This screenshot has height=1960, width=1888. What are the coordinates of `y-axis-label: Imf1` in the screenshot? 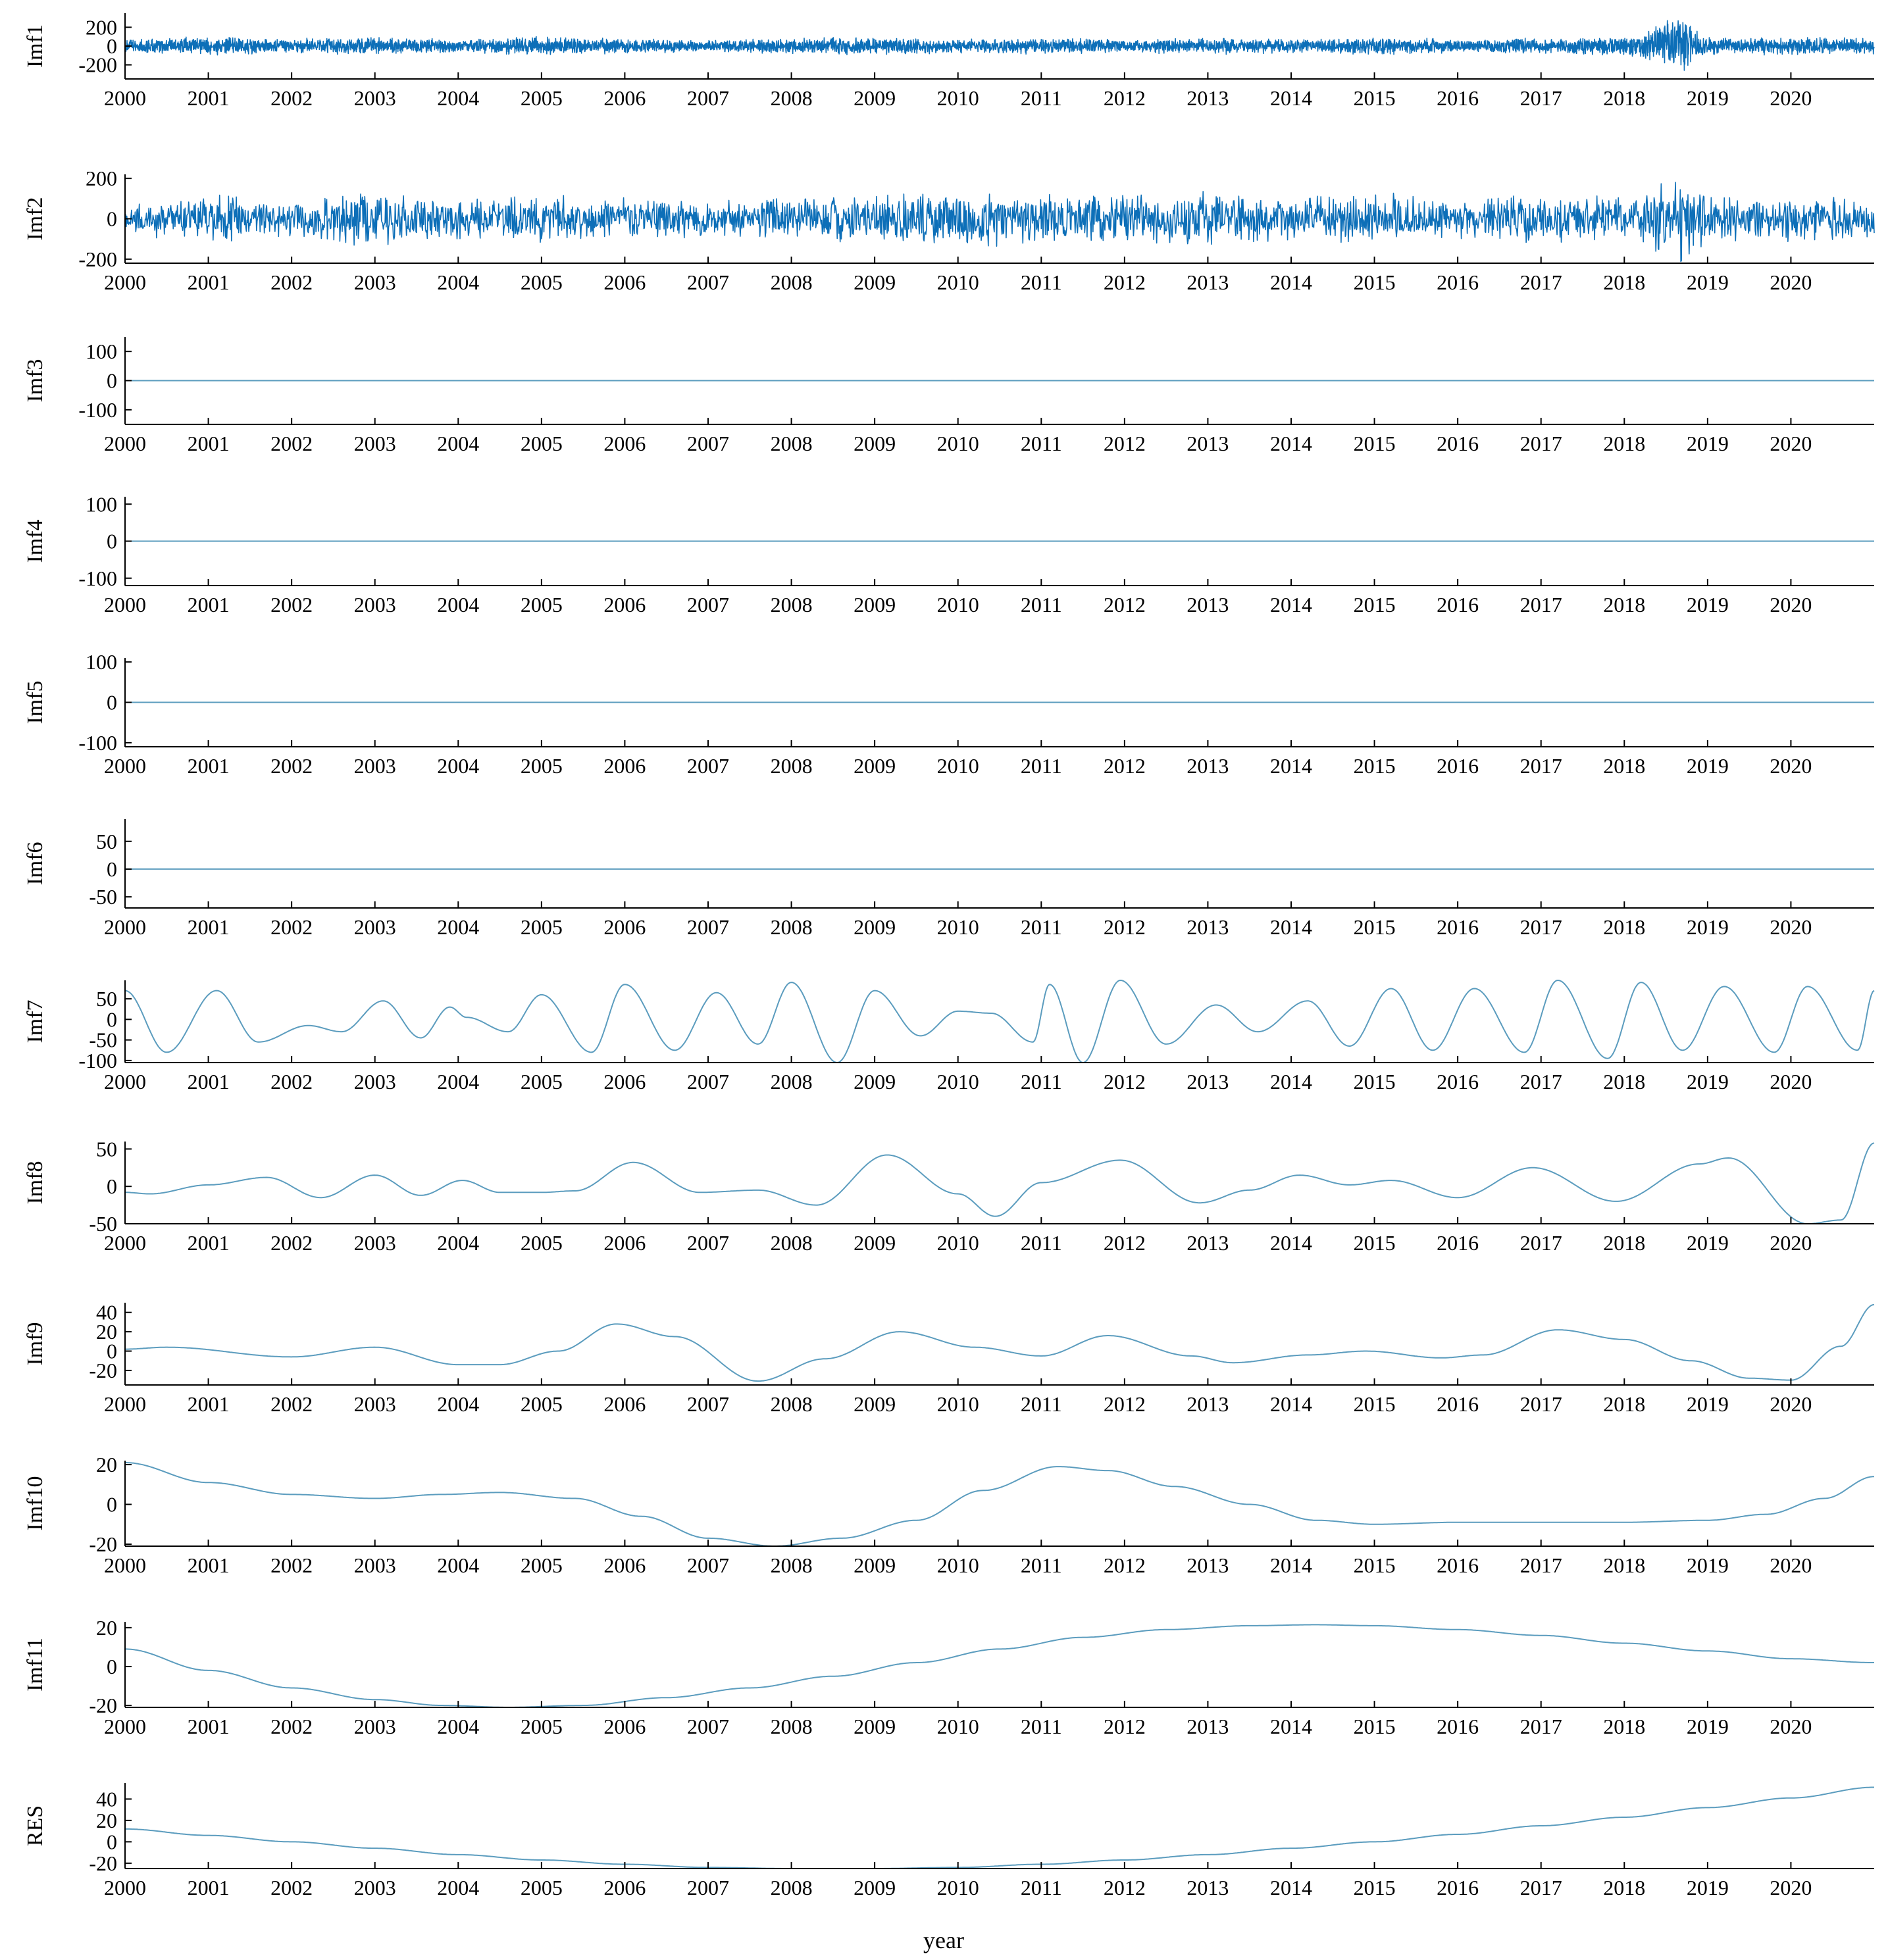 It's located at (35, 46).